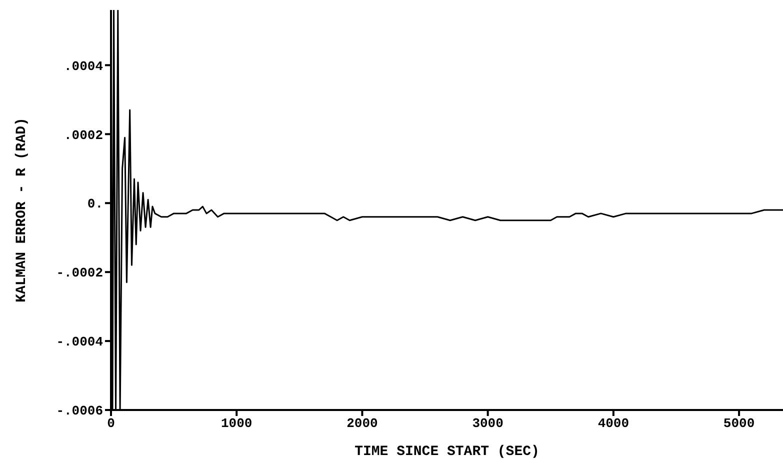 The image size is (783, 475). I want to click on x-tick-label: 0, so click(111, 424).